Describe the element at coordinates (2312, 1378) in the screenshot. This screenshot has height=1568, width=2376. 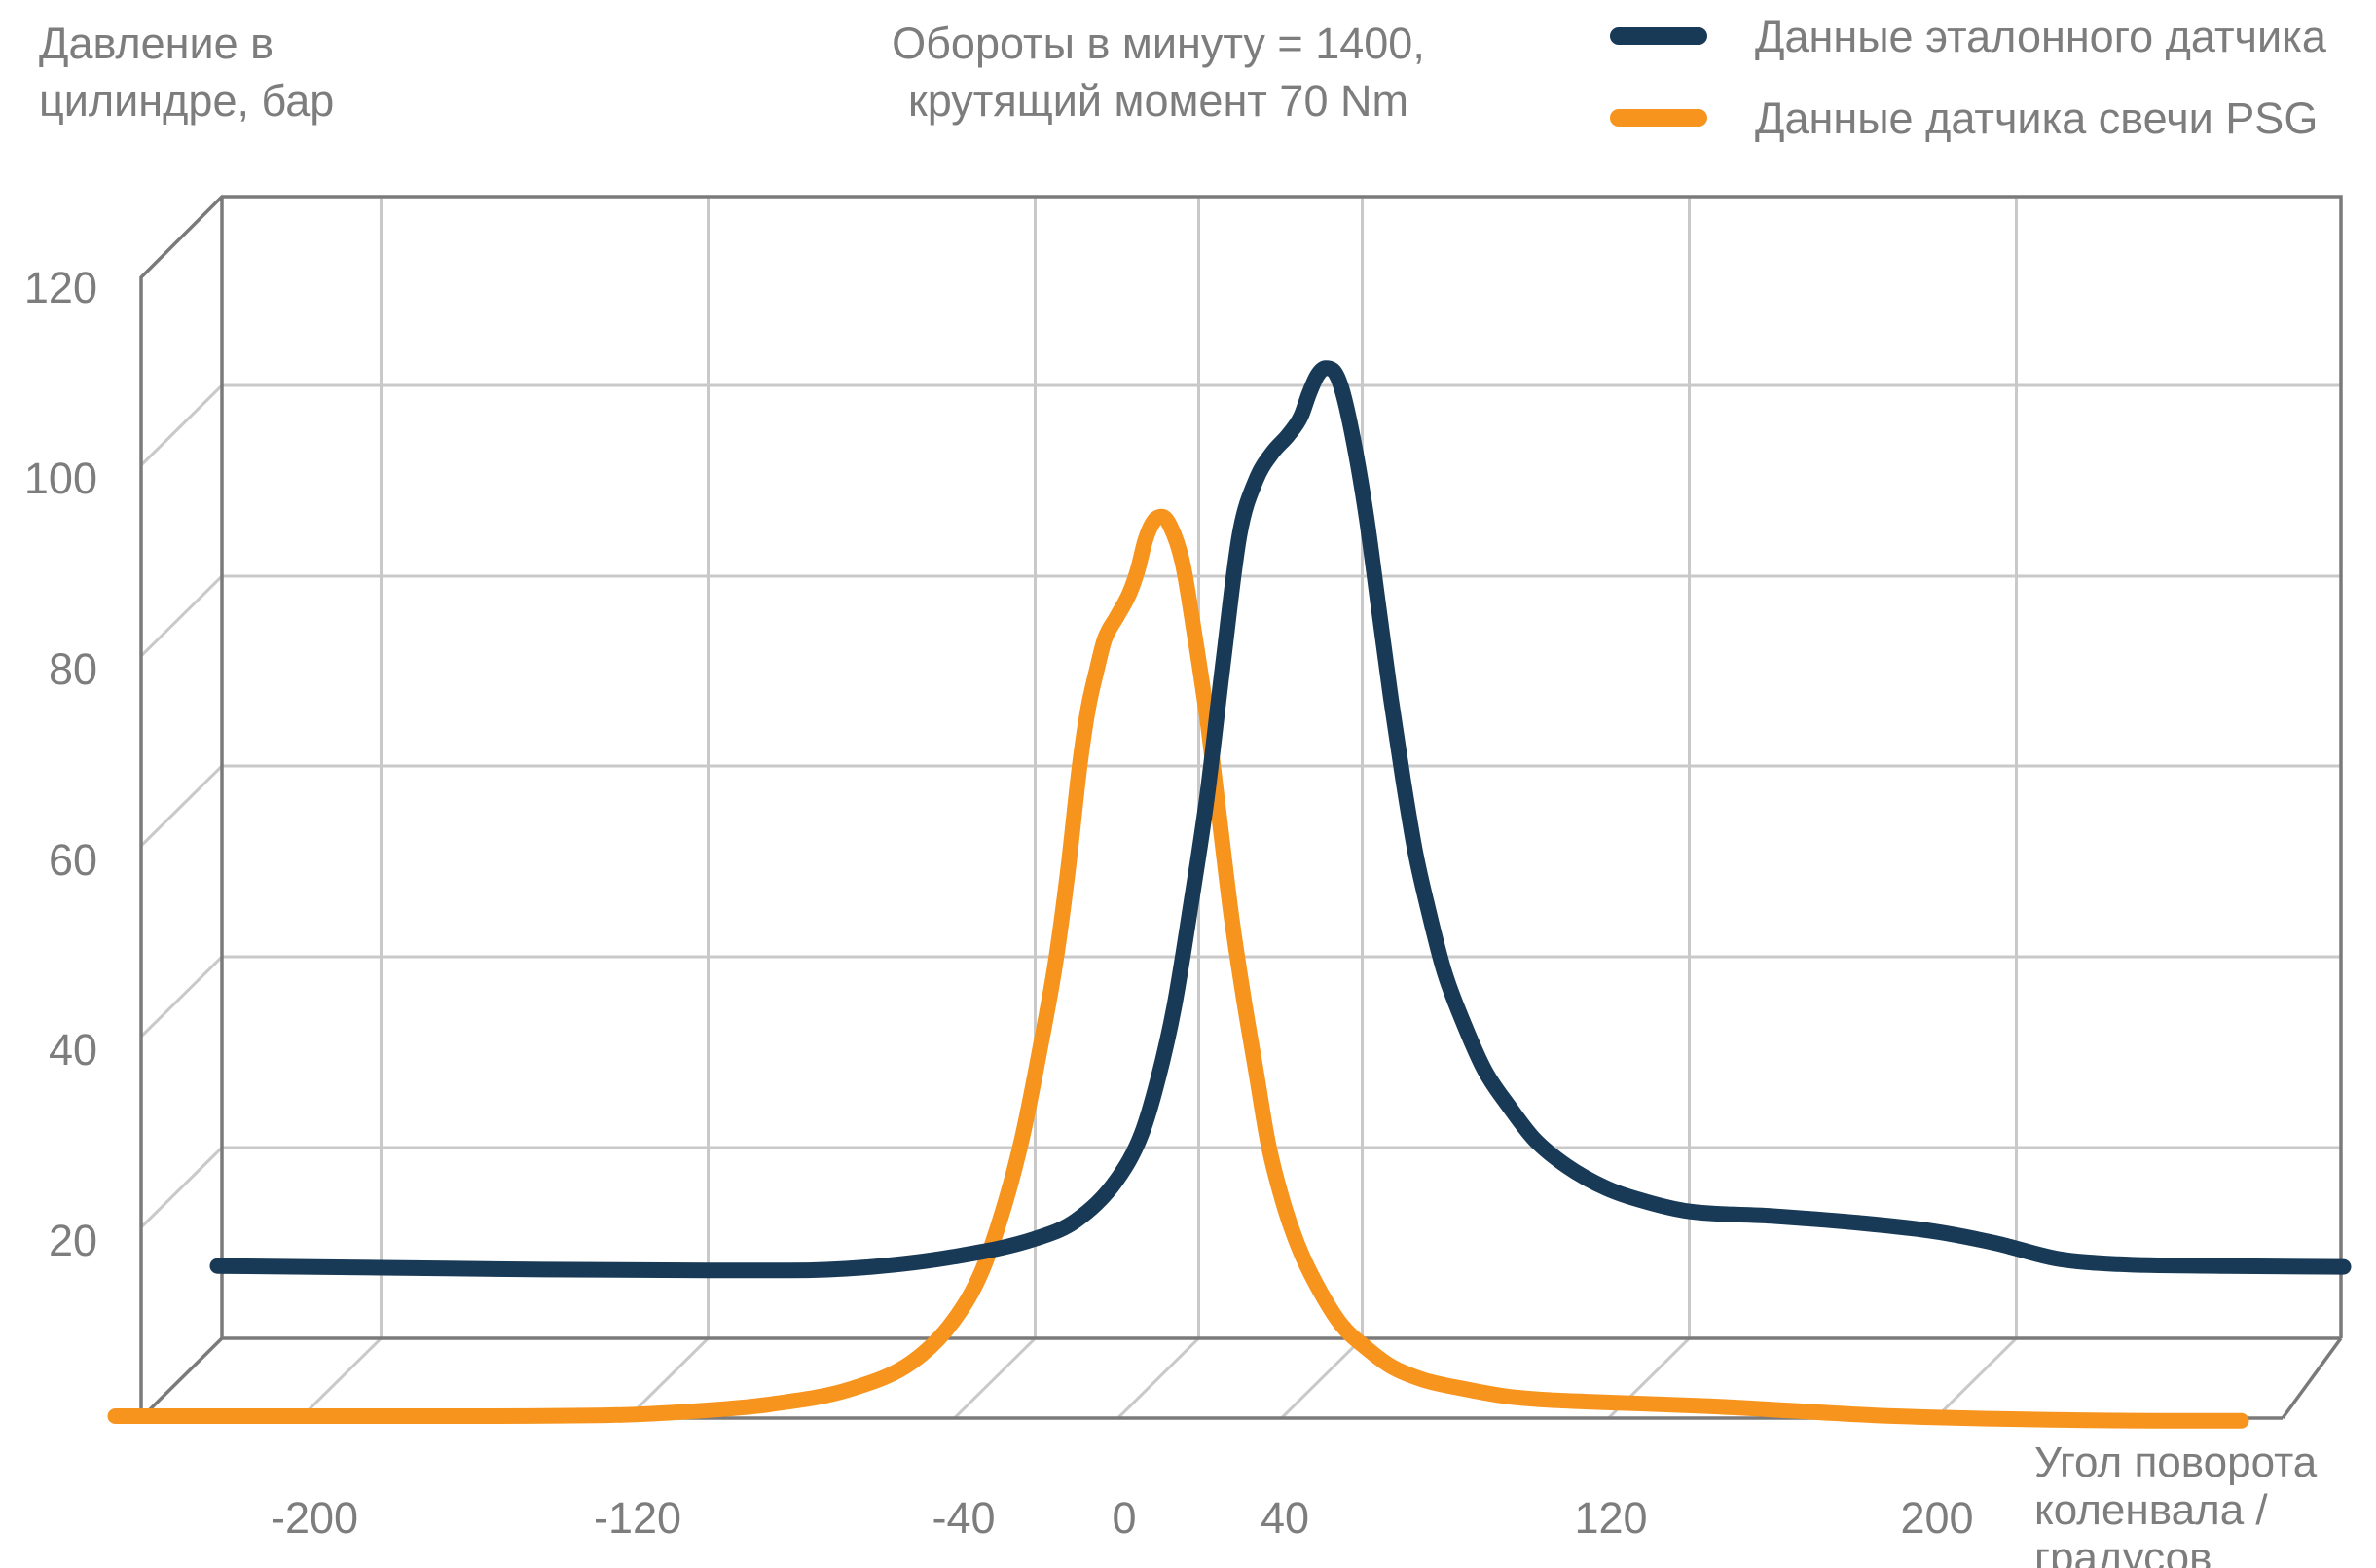
I see `frame-right-floor-edge` at that location.